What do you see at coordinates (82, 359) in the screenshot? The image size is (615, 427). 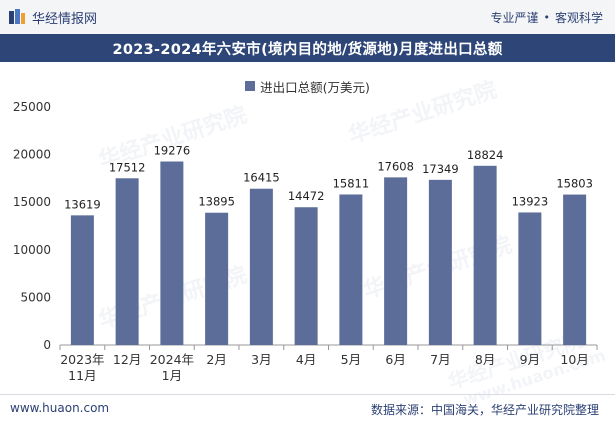 I see `x-tick-label: 2023年` at bounding box center [82, 359].